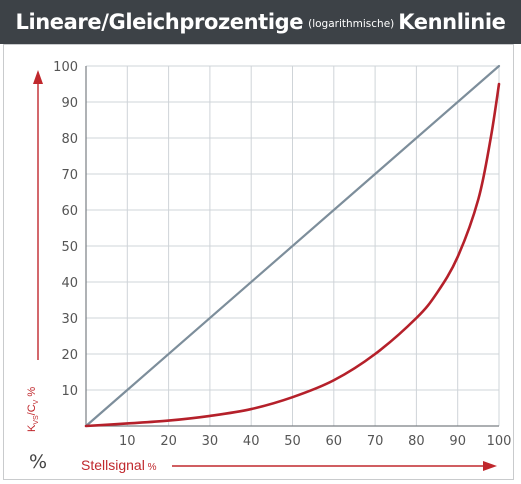 This screenshot has height=484, width=521. I want to click on x-tick-label: 30, so click(210, 441).